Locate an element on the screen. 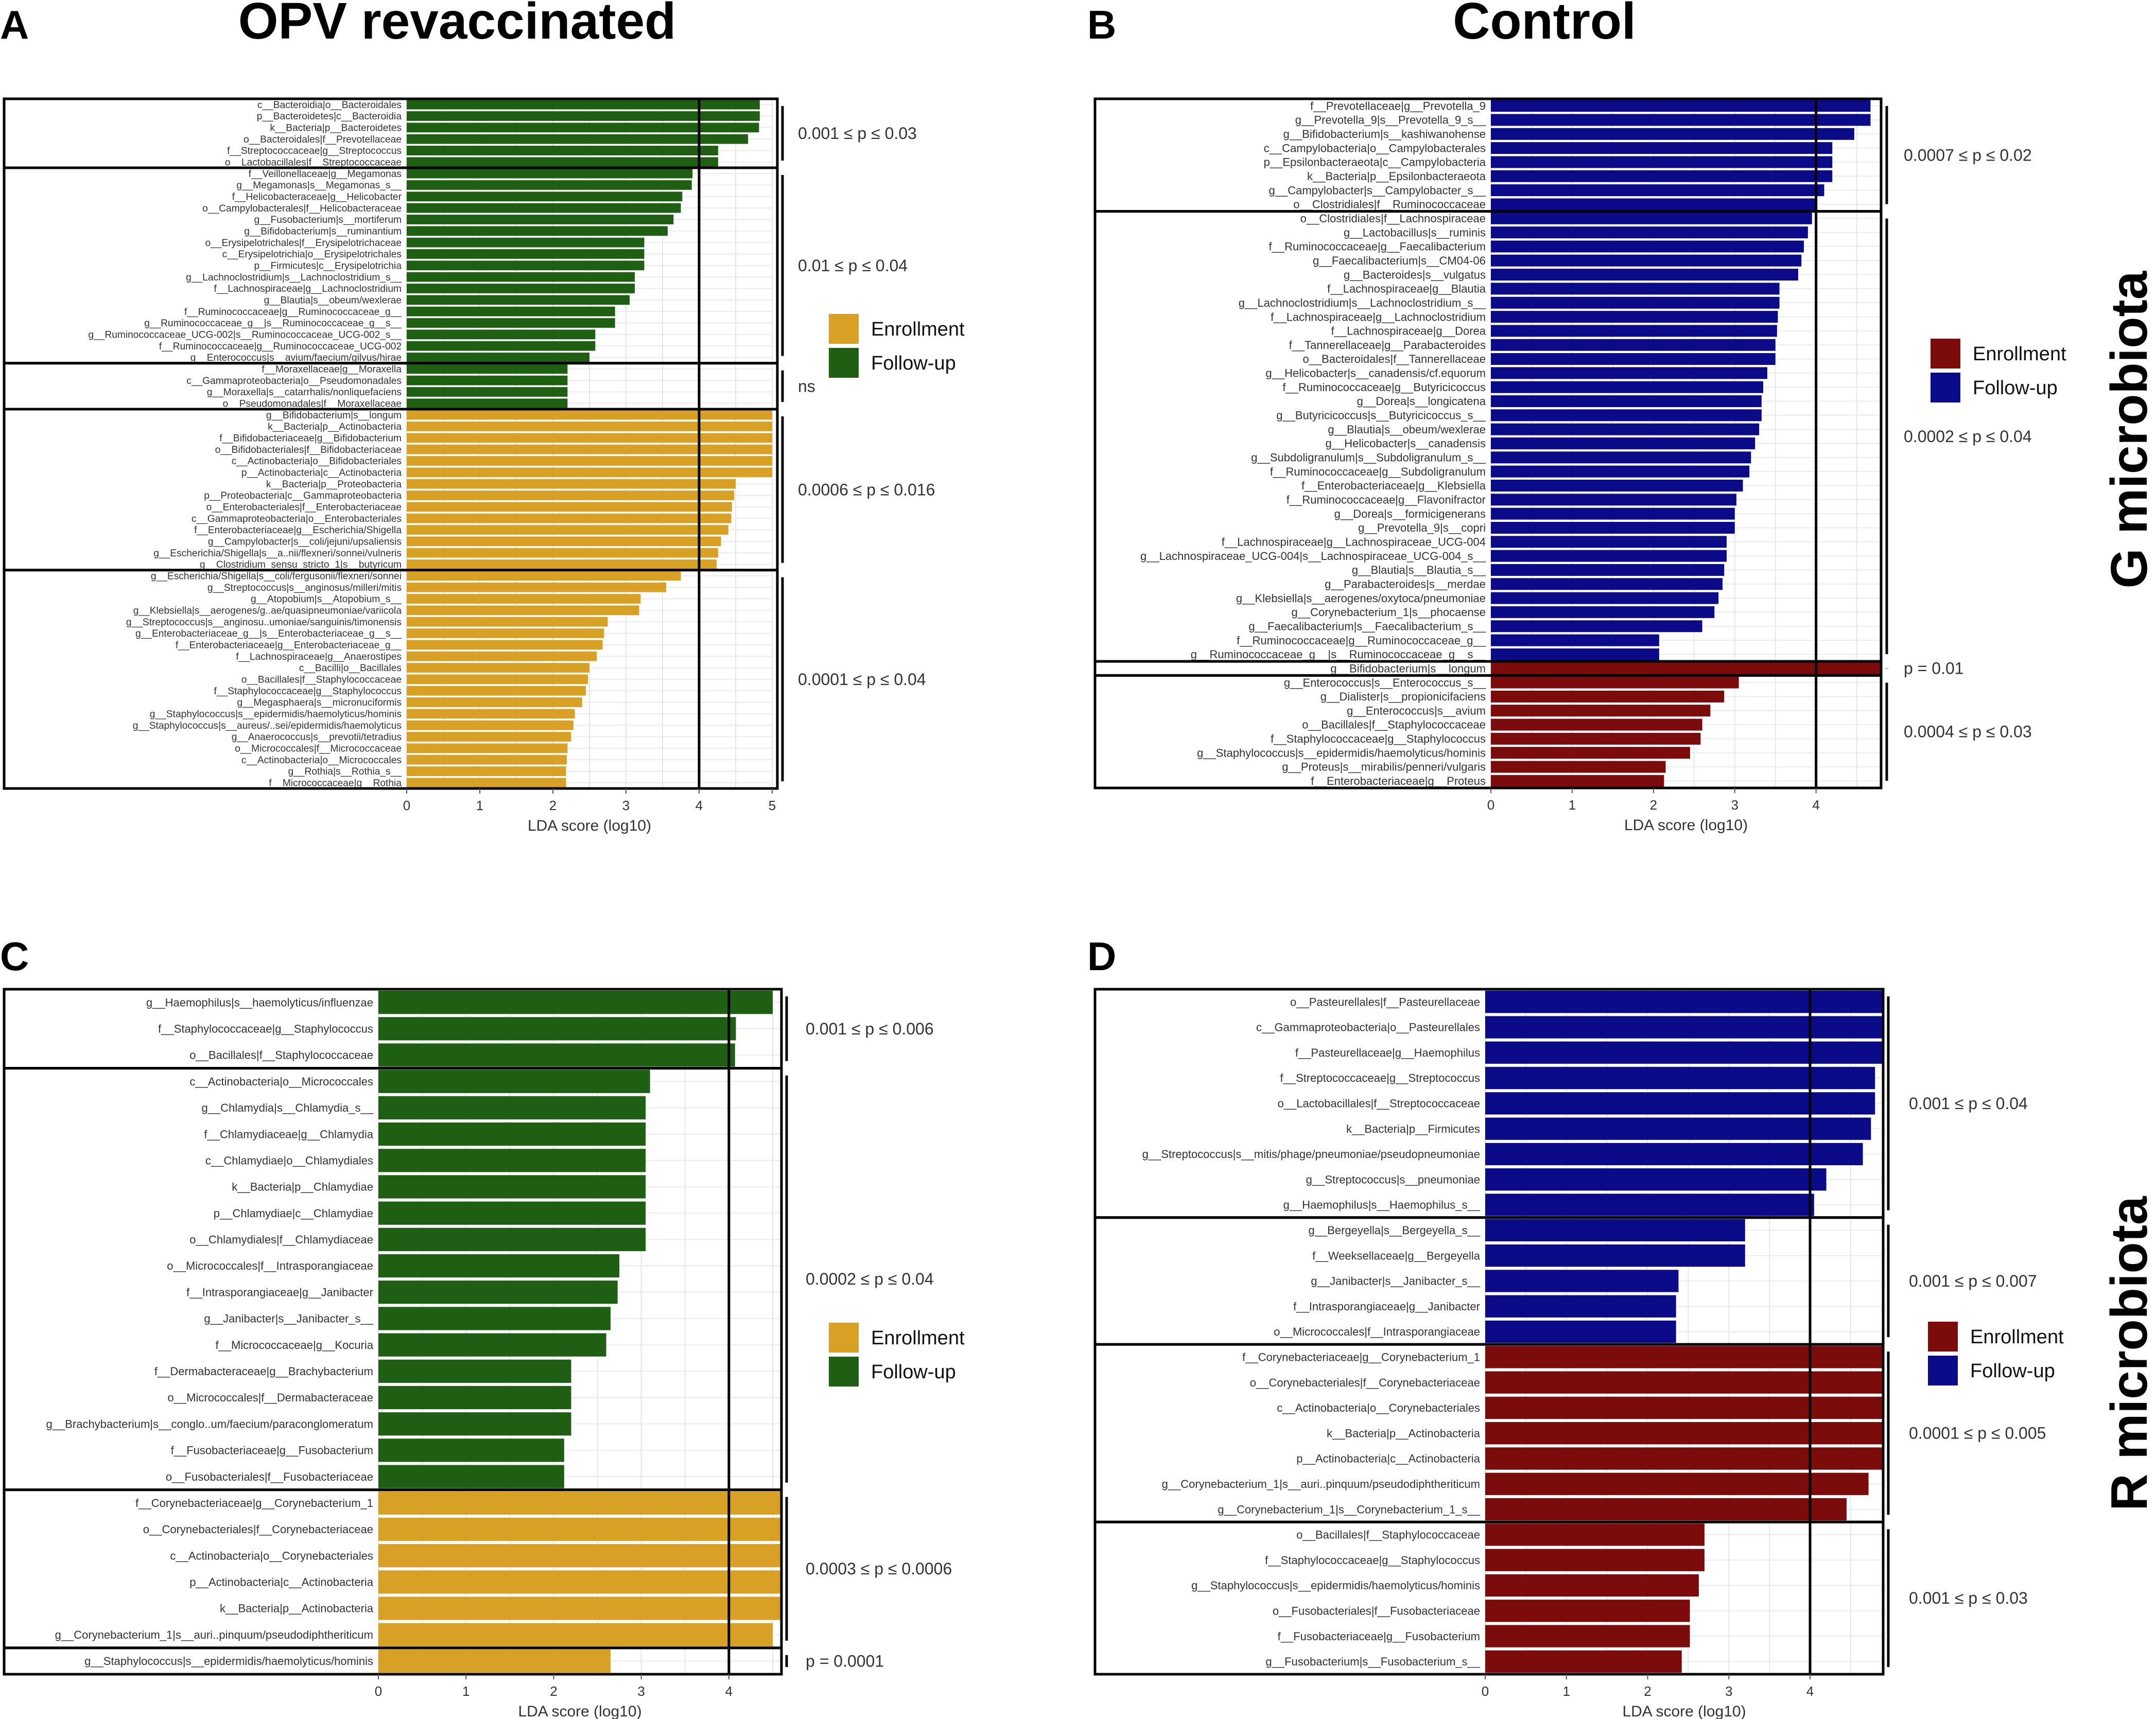  taxon-label: f__Fusobacteriaceae|g__Fusobacterium is located at coordinates (1379, 1636).